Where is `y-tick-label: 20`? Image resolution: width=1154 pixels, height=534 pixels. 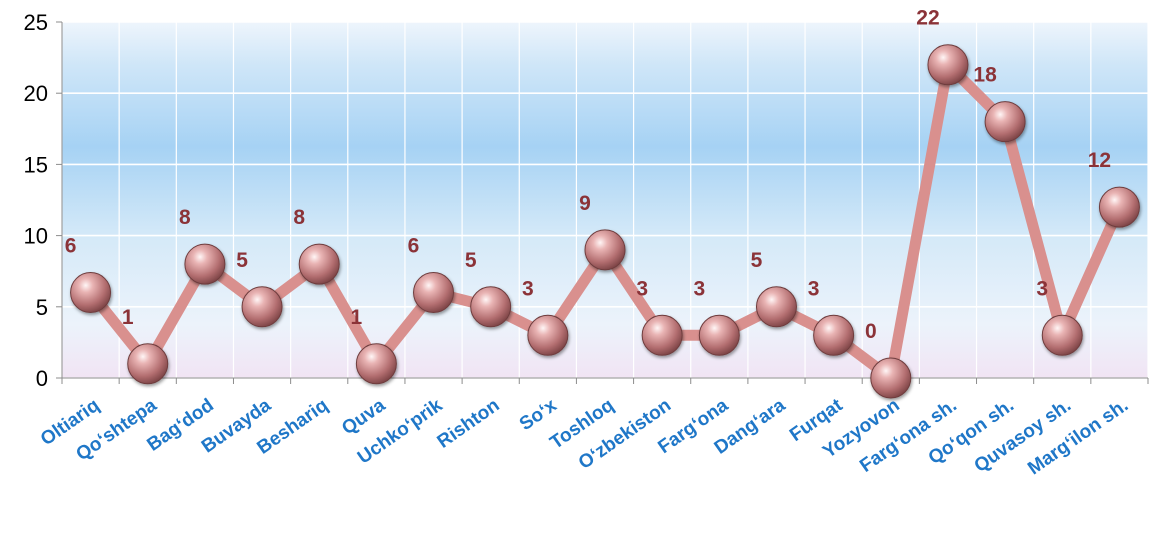
y-tick-label: 20 is located at coordinates (36, 93).